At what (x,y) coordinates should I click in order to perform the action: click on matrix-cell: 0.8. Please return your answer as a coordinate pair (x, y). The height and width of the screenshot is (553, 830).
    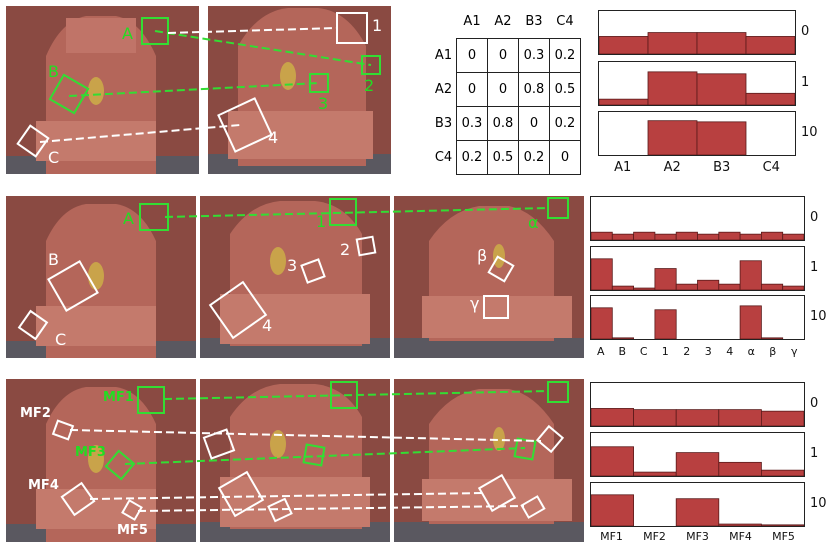
    Looking at the image, I should click on (533, 89).